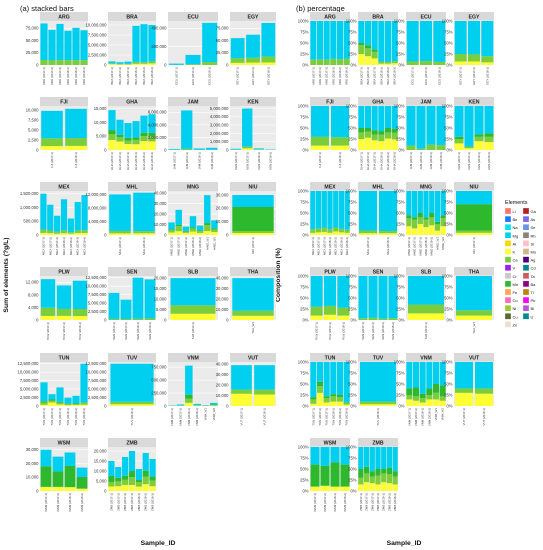 The image size is (543, 550). I want to click on y-tick-label: 100%, so click(303, 361).